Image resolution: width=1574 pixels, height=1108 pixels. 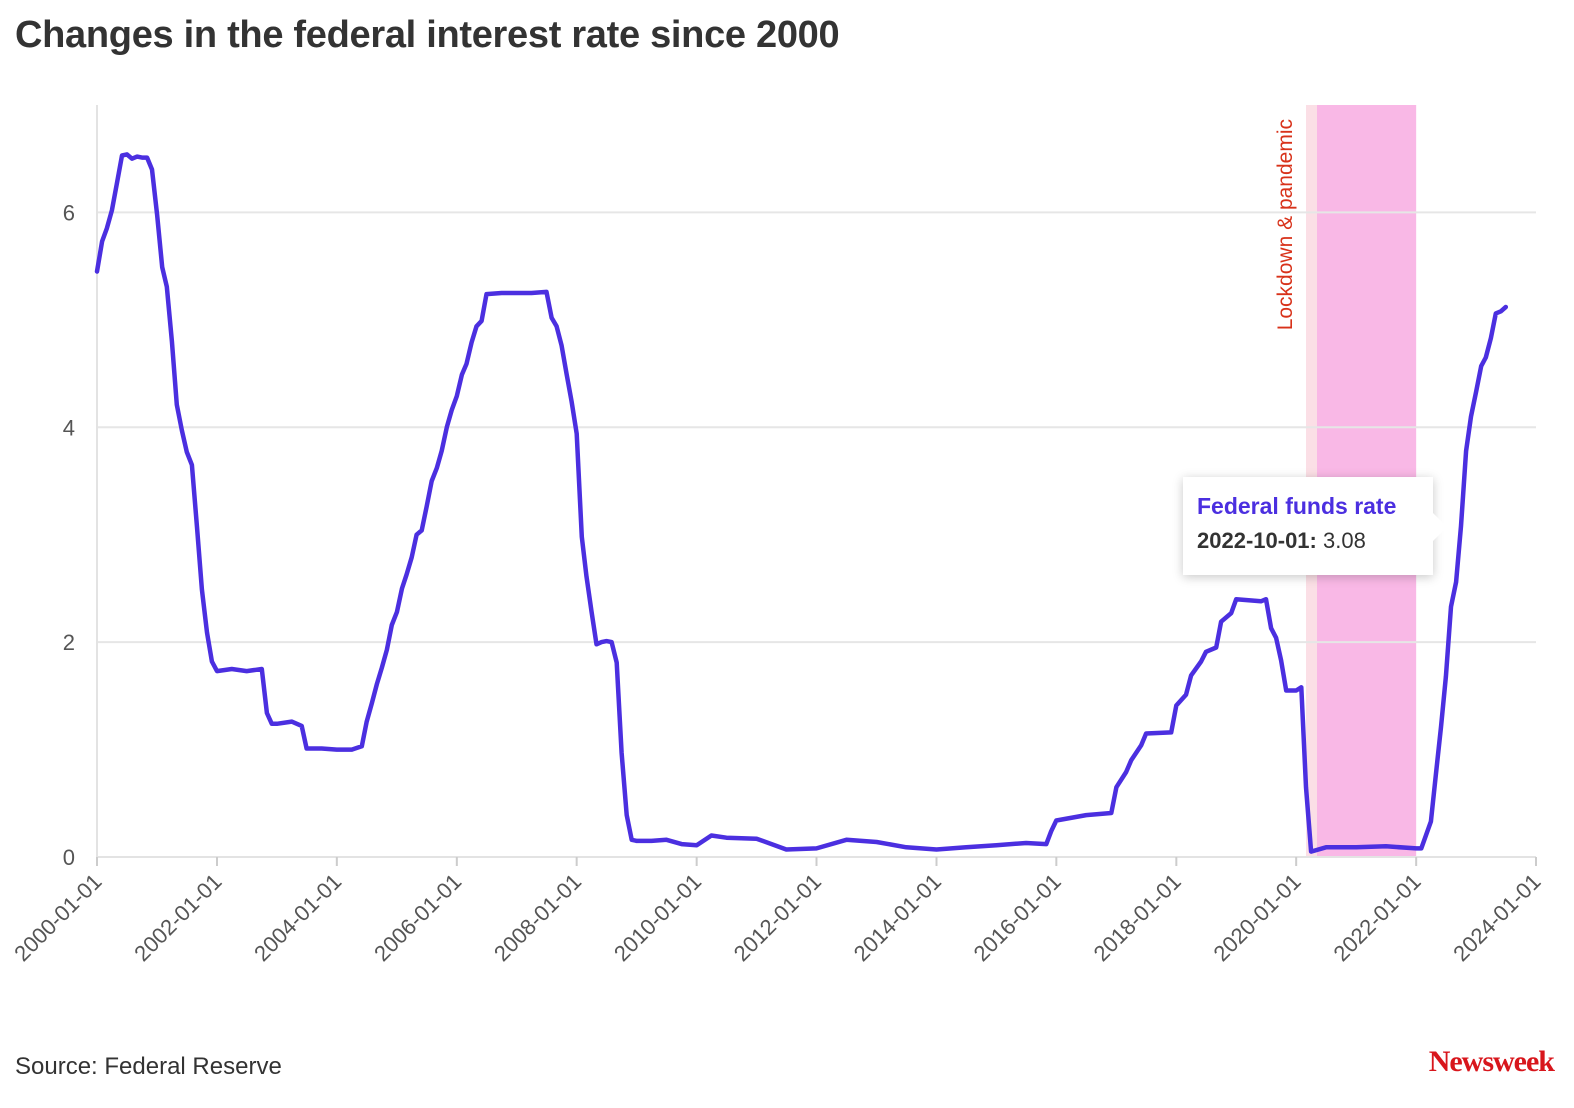 I want to click on x-tick-label: 2010-01-01, so click(x=657, y=917).